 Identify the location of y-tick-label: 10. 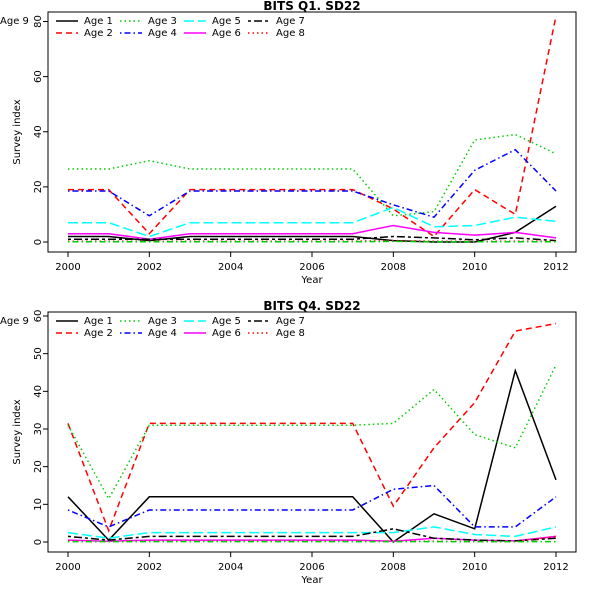
(38, 504).